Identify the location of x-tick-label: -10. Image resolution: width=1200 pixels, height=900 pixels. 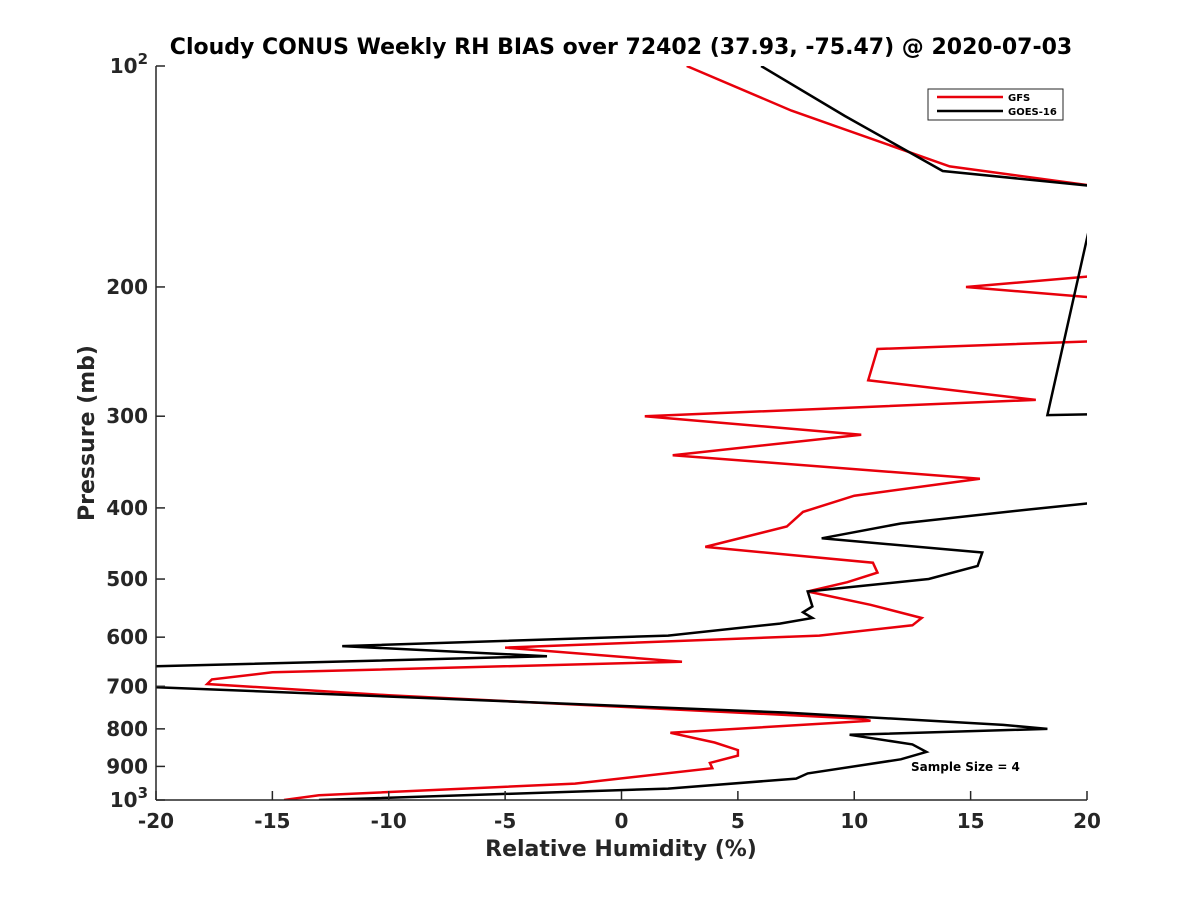
(389, 821).